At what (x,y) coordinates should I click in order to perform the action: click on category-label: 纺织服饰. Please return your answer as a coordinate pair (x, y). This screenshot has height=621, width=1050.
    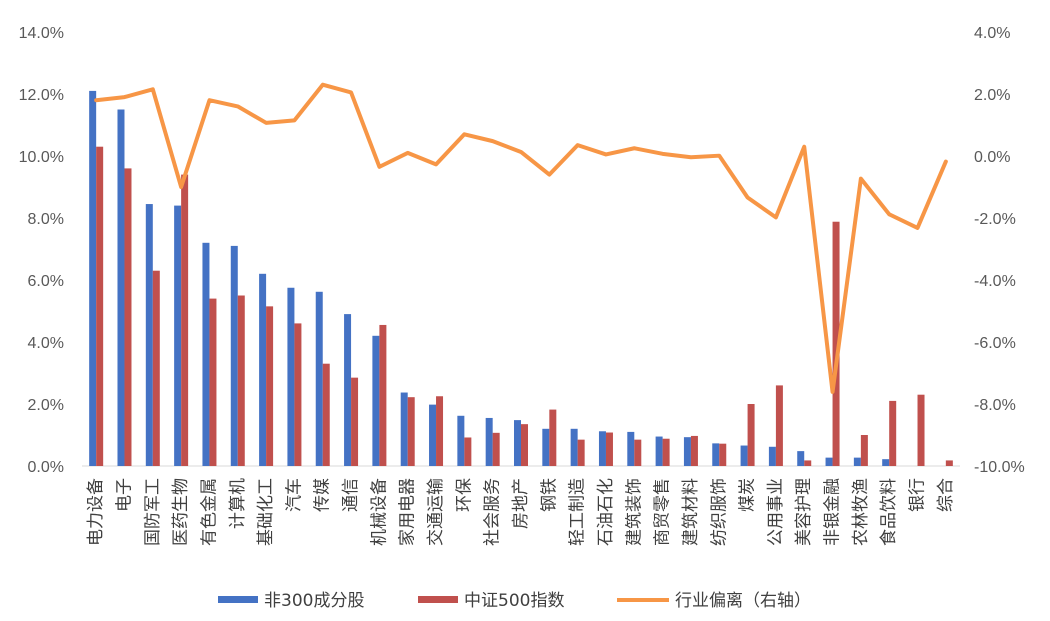
    Looking at the image, I should click on (719, 512).